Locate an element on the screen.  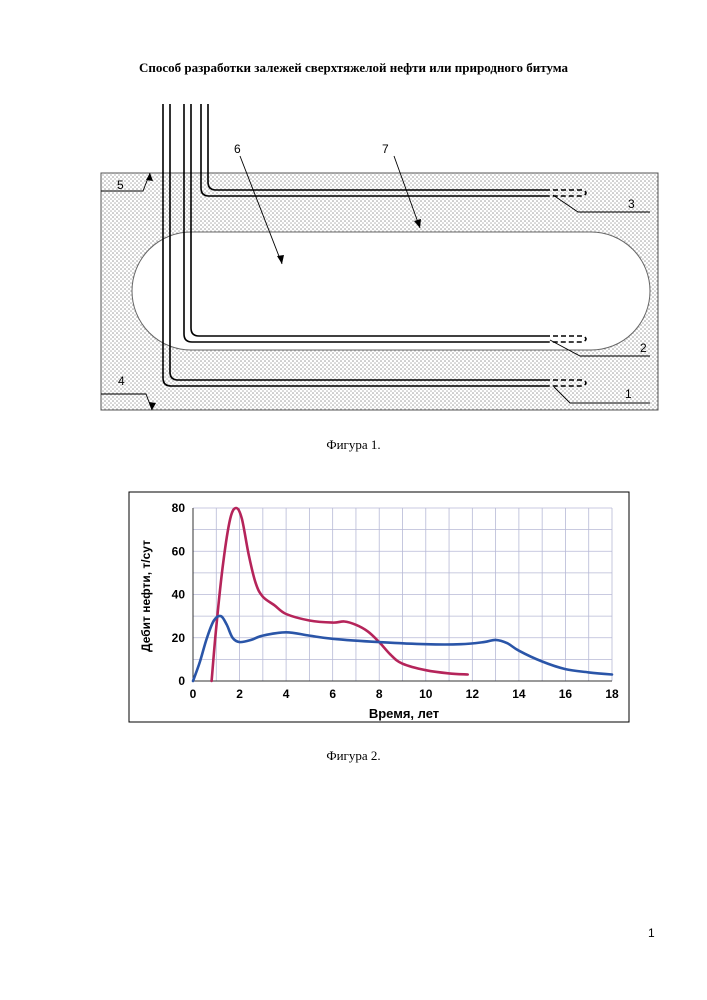
y-tick-label: 60 is located at coordinates (179, 551).